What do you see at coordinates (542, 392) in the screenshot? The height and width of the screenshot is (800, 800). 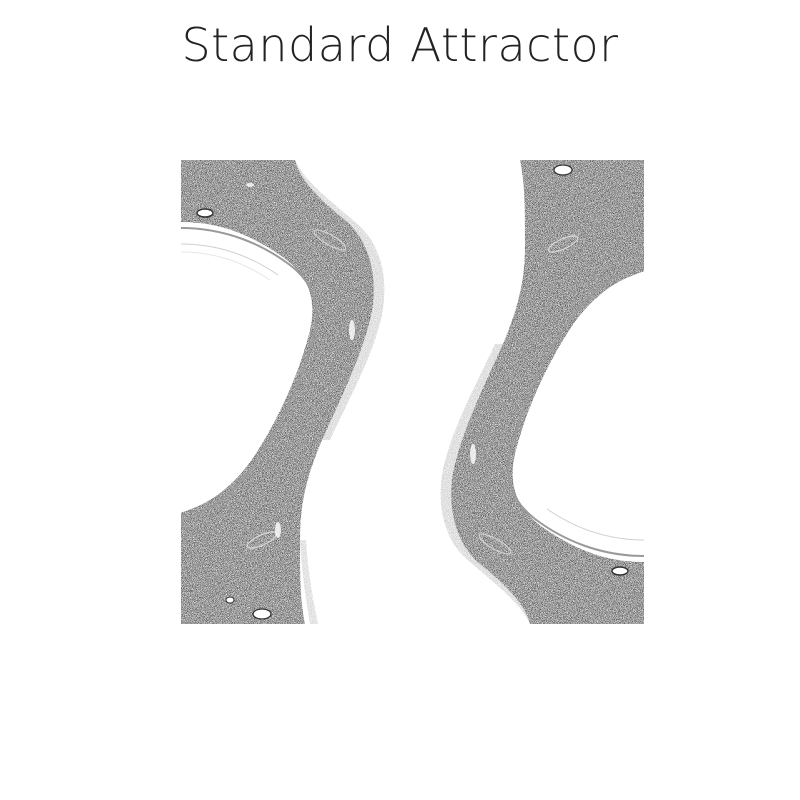 I see `right-chaotic-band` at bounding box center [542, 392].